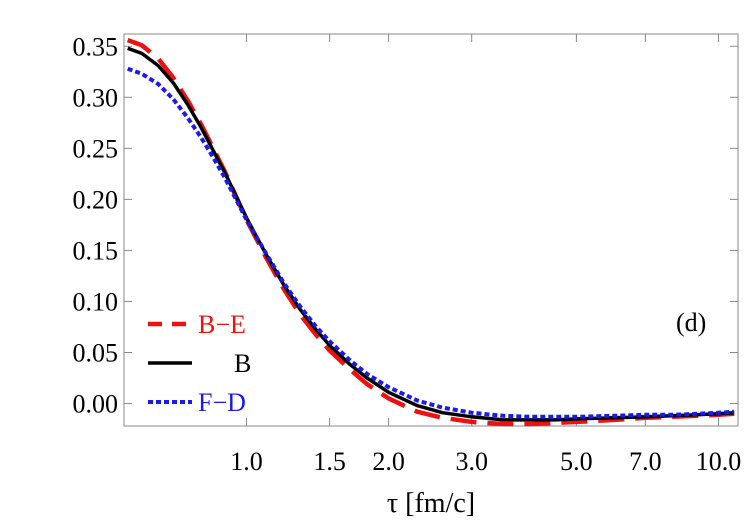 The image size is (747, 528). I want to click on y-tick-label: 0.05, so click(96, 353).